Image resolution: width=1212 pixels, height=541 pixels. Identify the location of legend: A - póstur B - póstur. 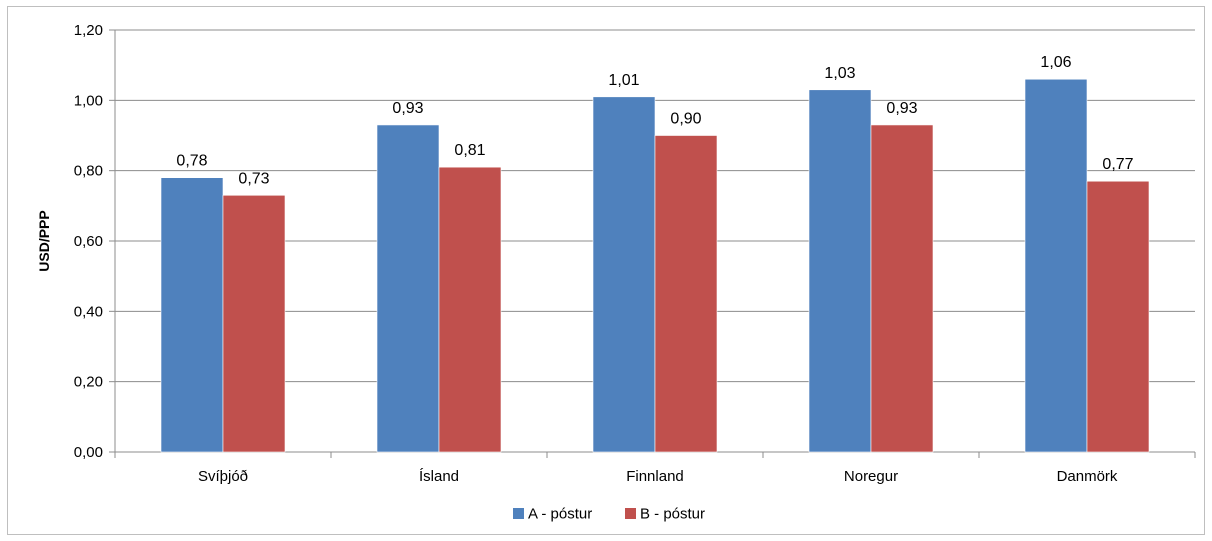
(609, 514).